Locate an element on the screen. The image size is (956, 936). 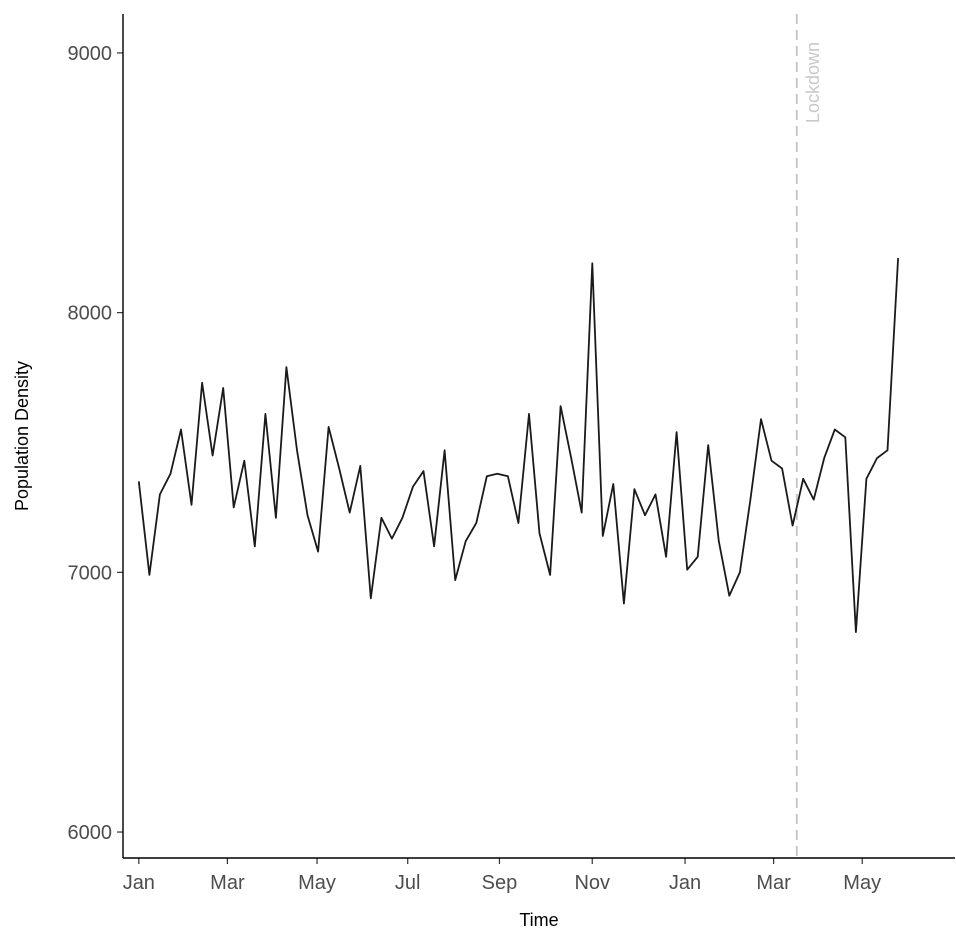
y-axis-ticks: 6000 7000 8000 9000 is located at coordinates (95, 443).